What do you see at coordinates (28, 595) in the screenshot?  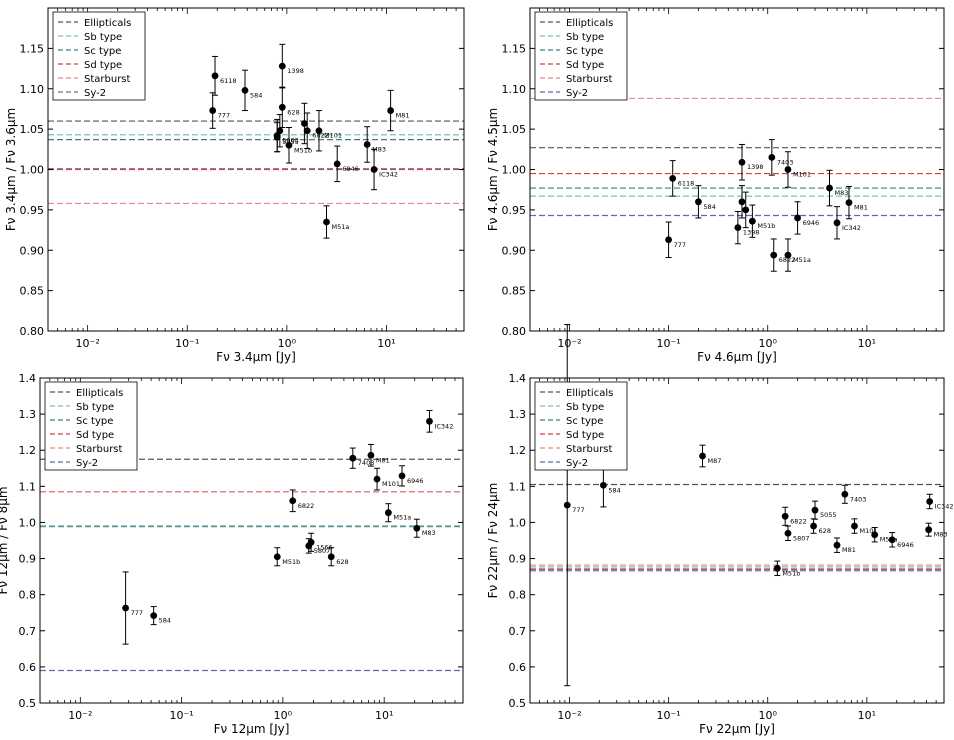 I see `y-tick-label: 0.8` at bounding box center [28, 595].